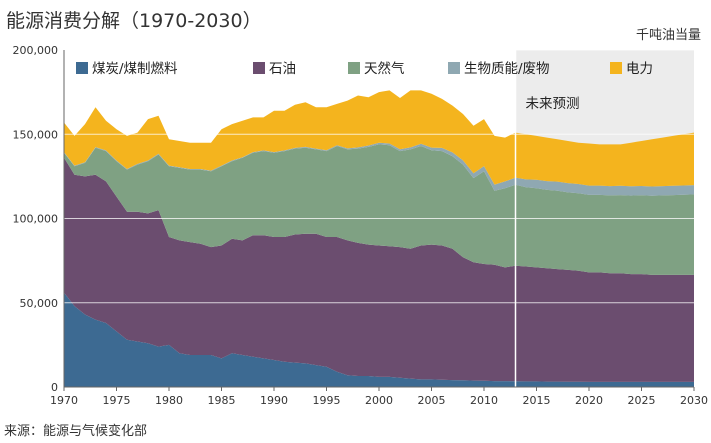 This screenshot has height=443, width=711. I want to click on x-tick-label-11: 2025, so click(642, 400).